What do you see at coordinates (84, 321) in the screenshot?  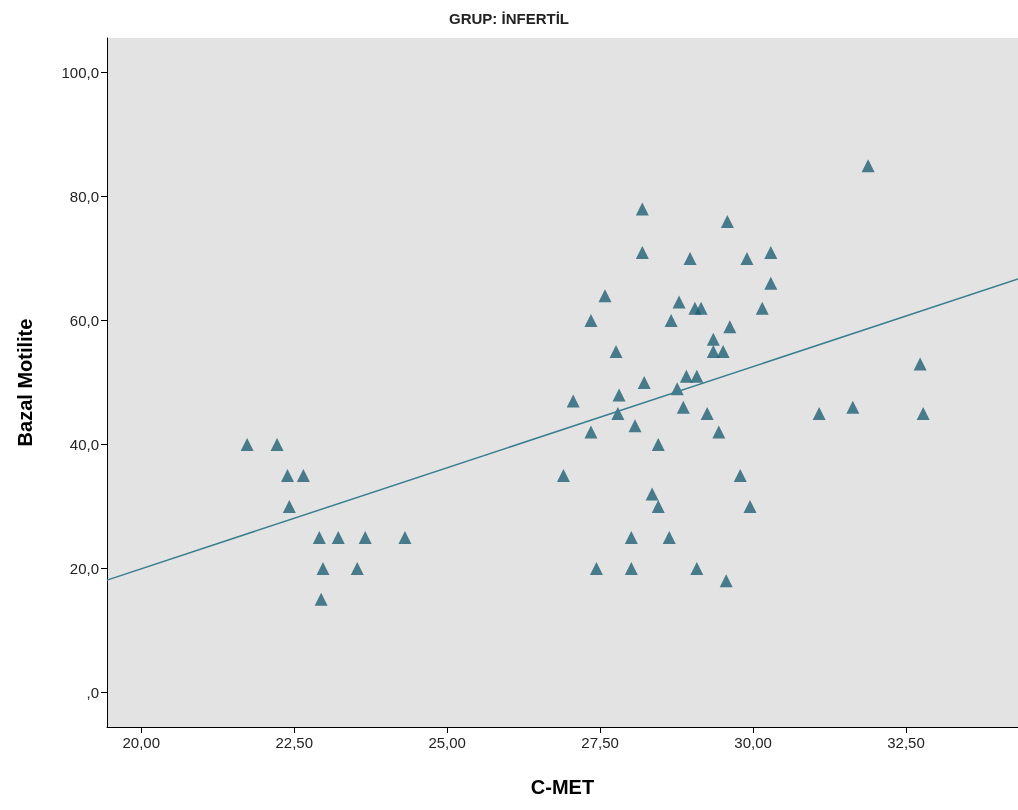 I see `y-tick-label: 60,0` at bounding box center [84, 321].